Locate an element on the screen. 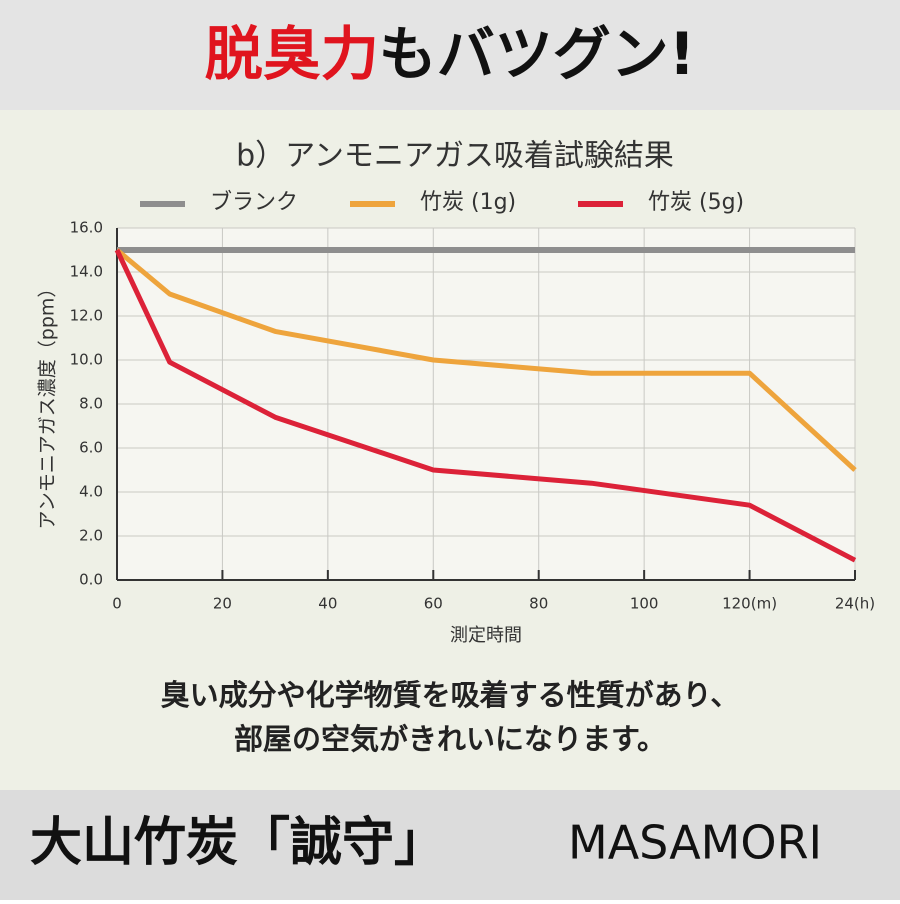  y-tick-label: 6.0 is located at coordinates (91, 448).